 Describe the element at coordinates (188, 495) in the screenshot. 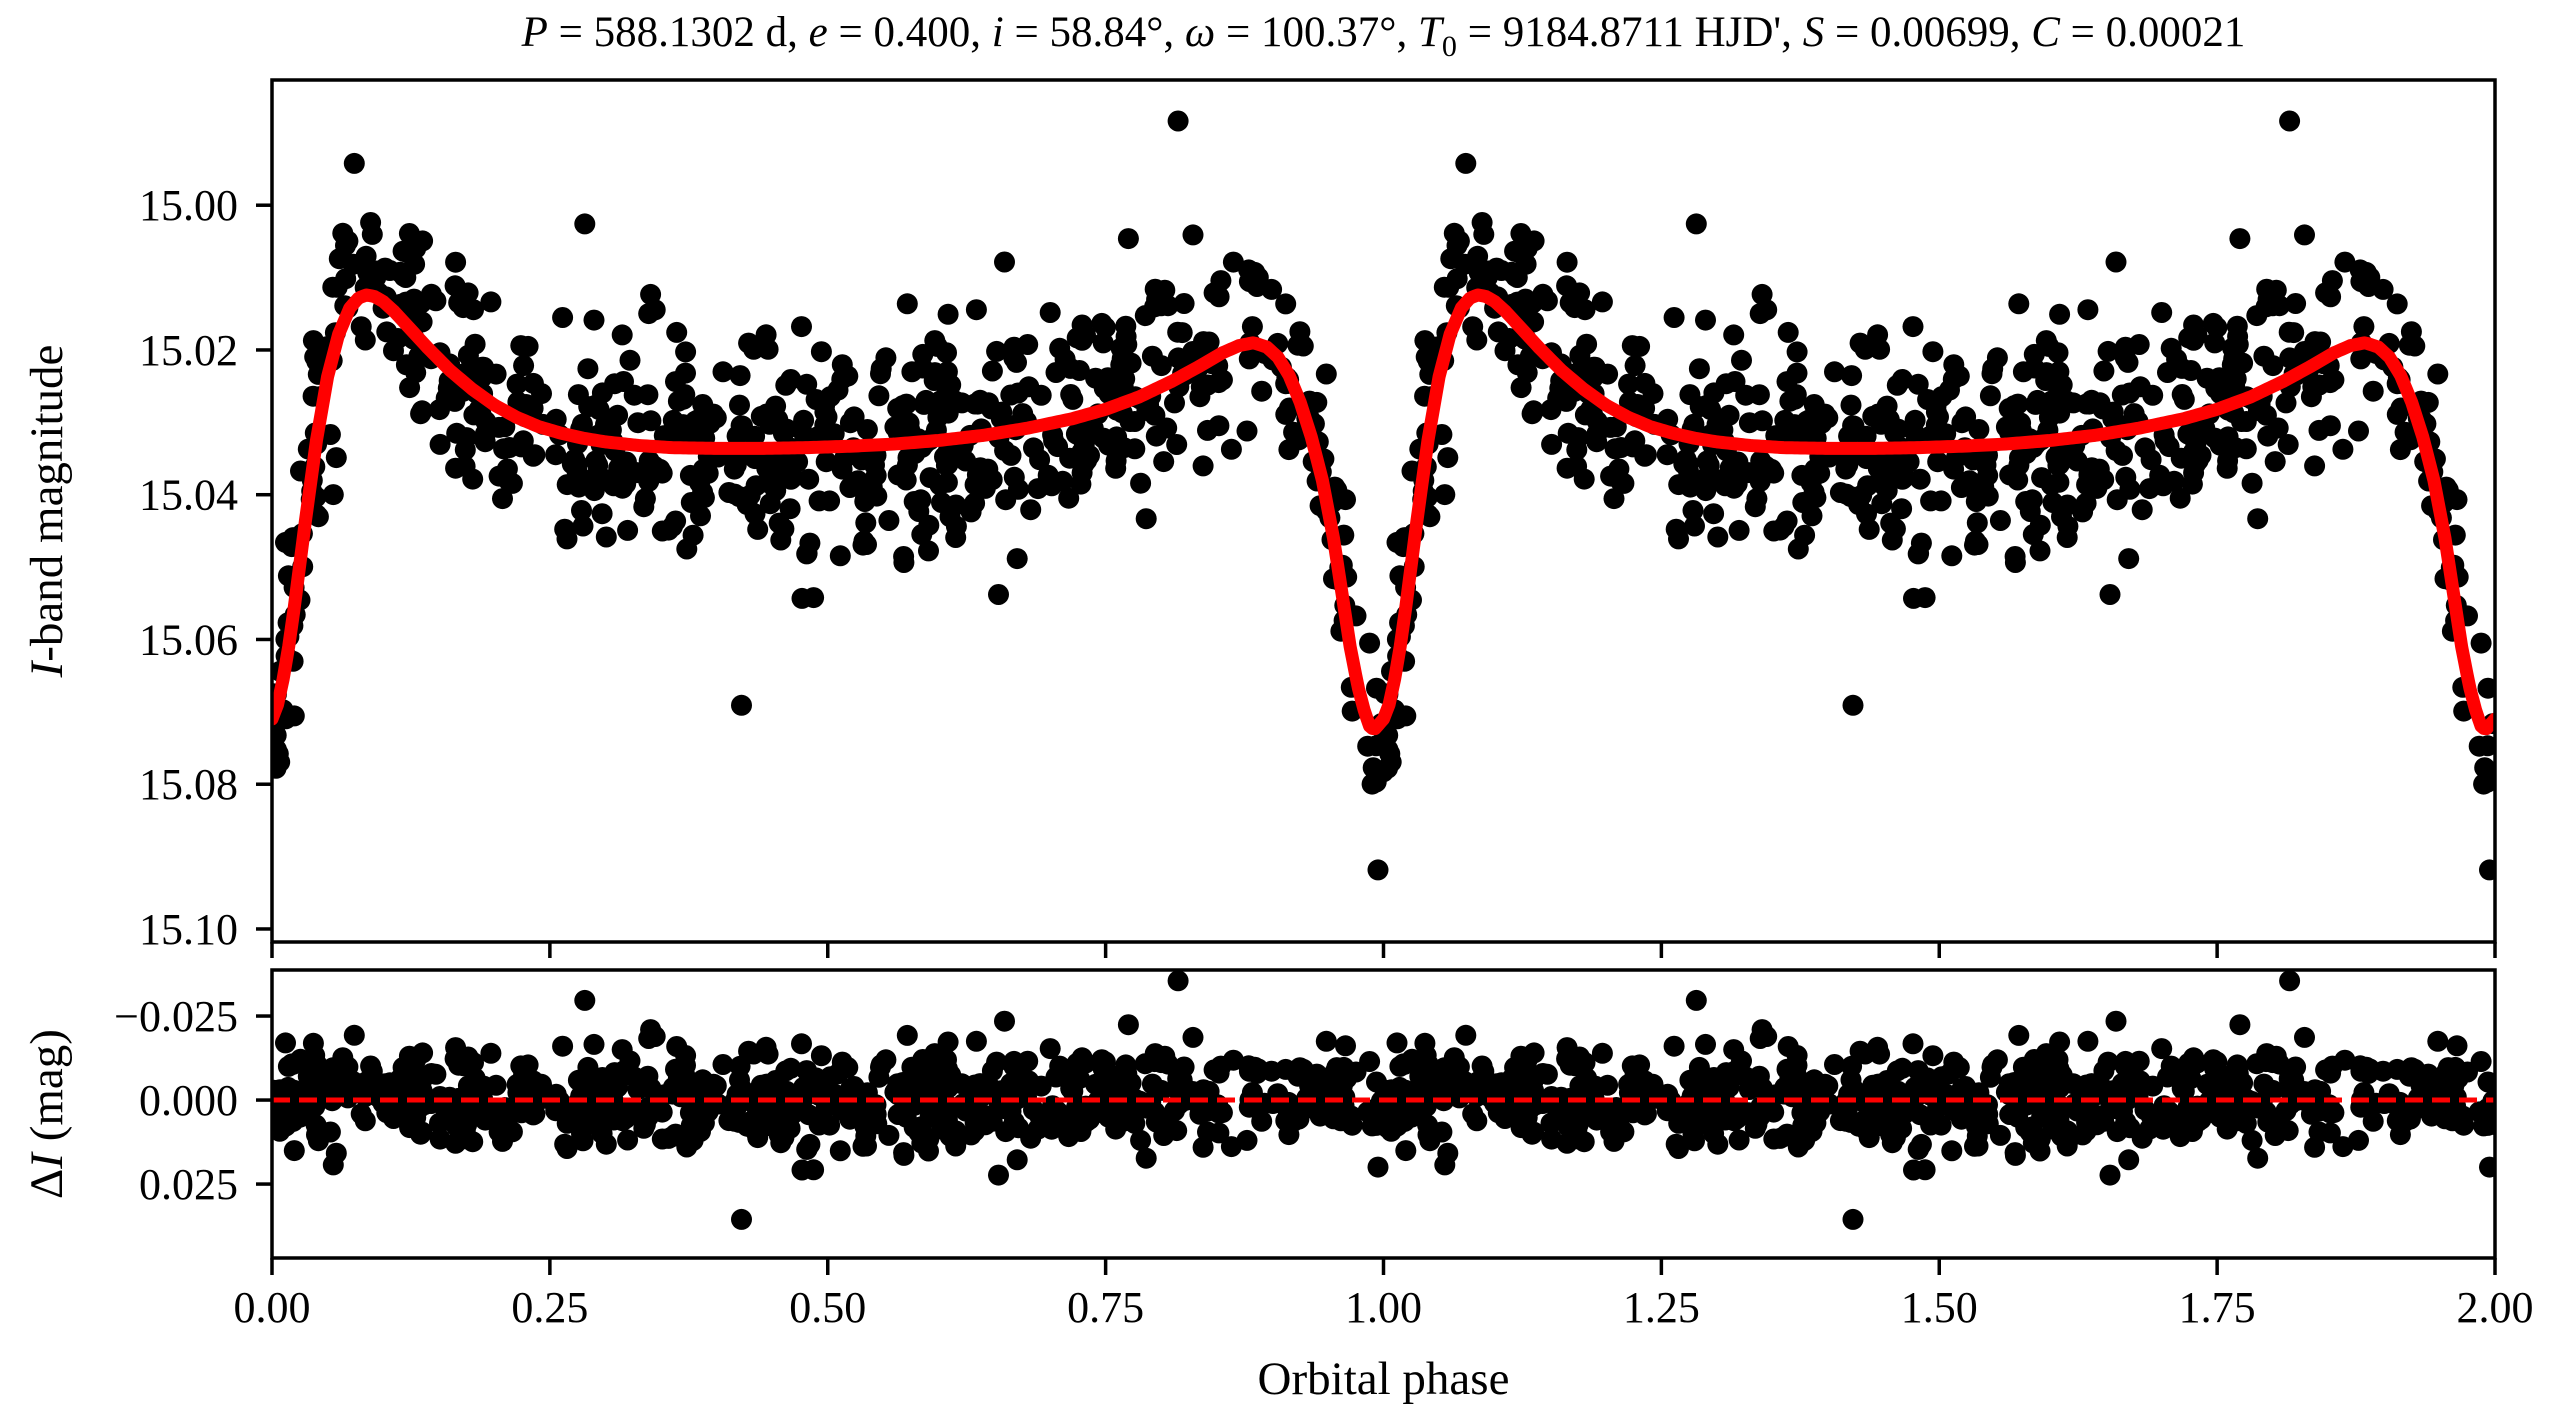

I see `ytick-label-mag: 15.04` at that location.